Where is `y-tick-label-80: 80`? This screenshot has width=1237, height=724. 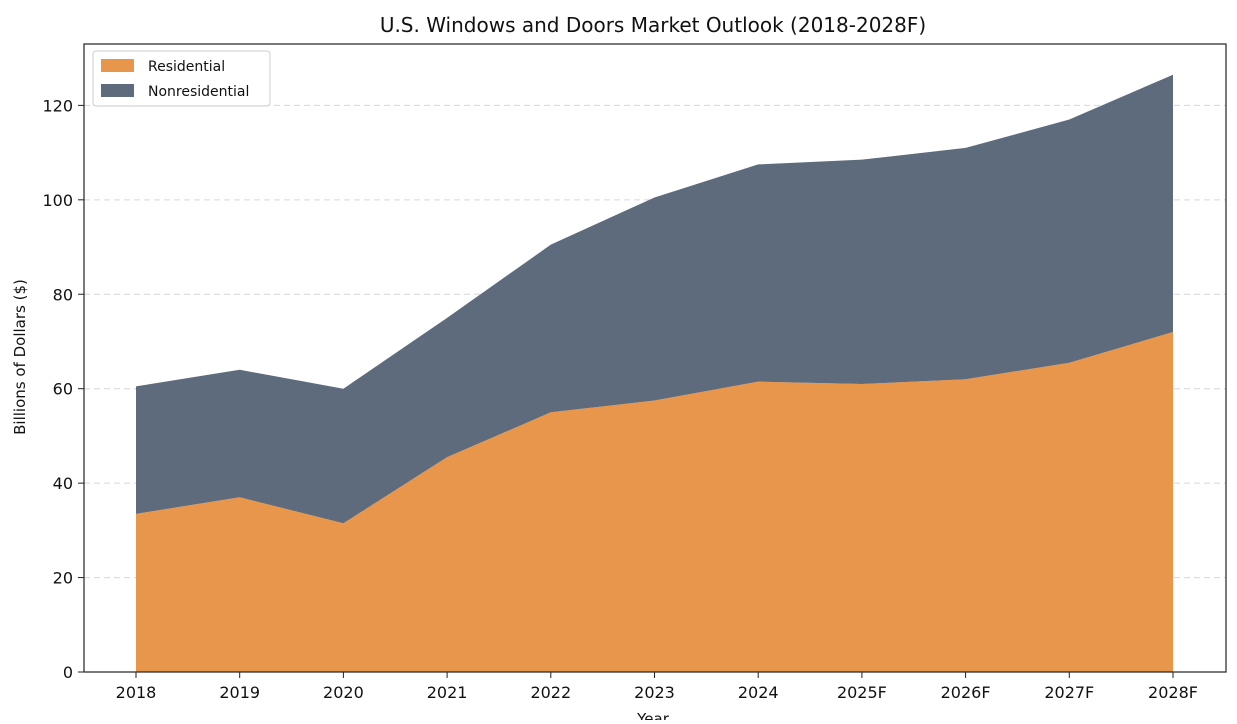 y-tick-label-80: 80 is located at coordinates (63, 294).